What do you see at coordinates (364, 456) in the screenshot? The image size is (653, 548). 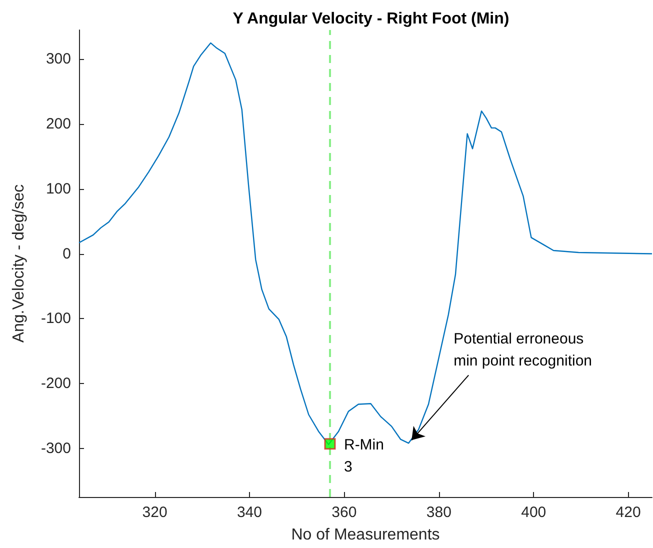 I see `annotation: R-Min 3` at bounding box center [364, 456].